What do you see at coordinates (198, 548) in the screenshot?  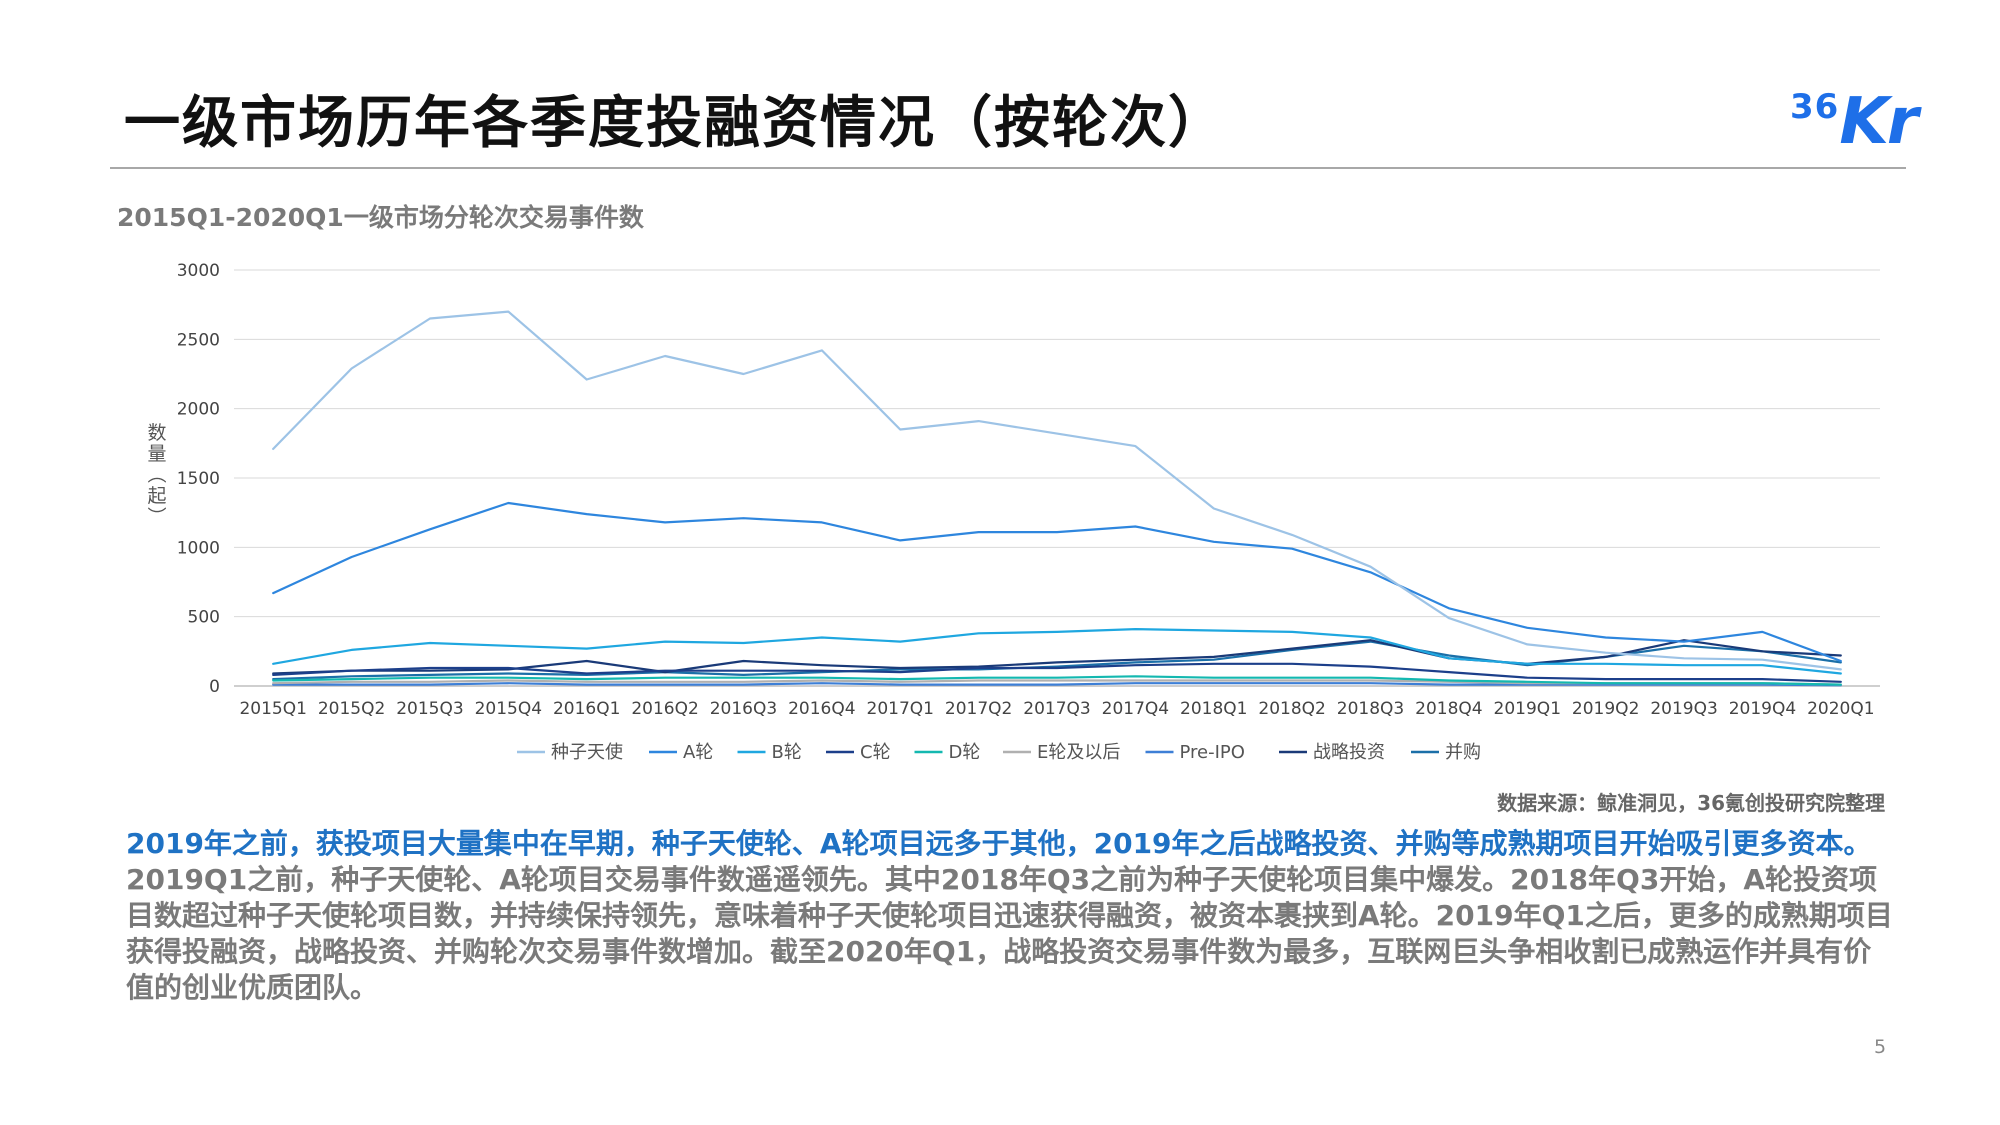 I see `y-tick-label: 1000` at bounding box center [198, 548].